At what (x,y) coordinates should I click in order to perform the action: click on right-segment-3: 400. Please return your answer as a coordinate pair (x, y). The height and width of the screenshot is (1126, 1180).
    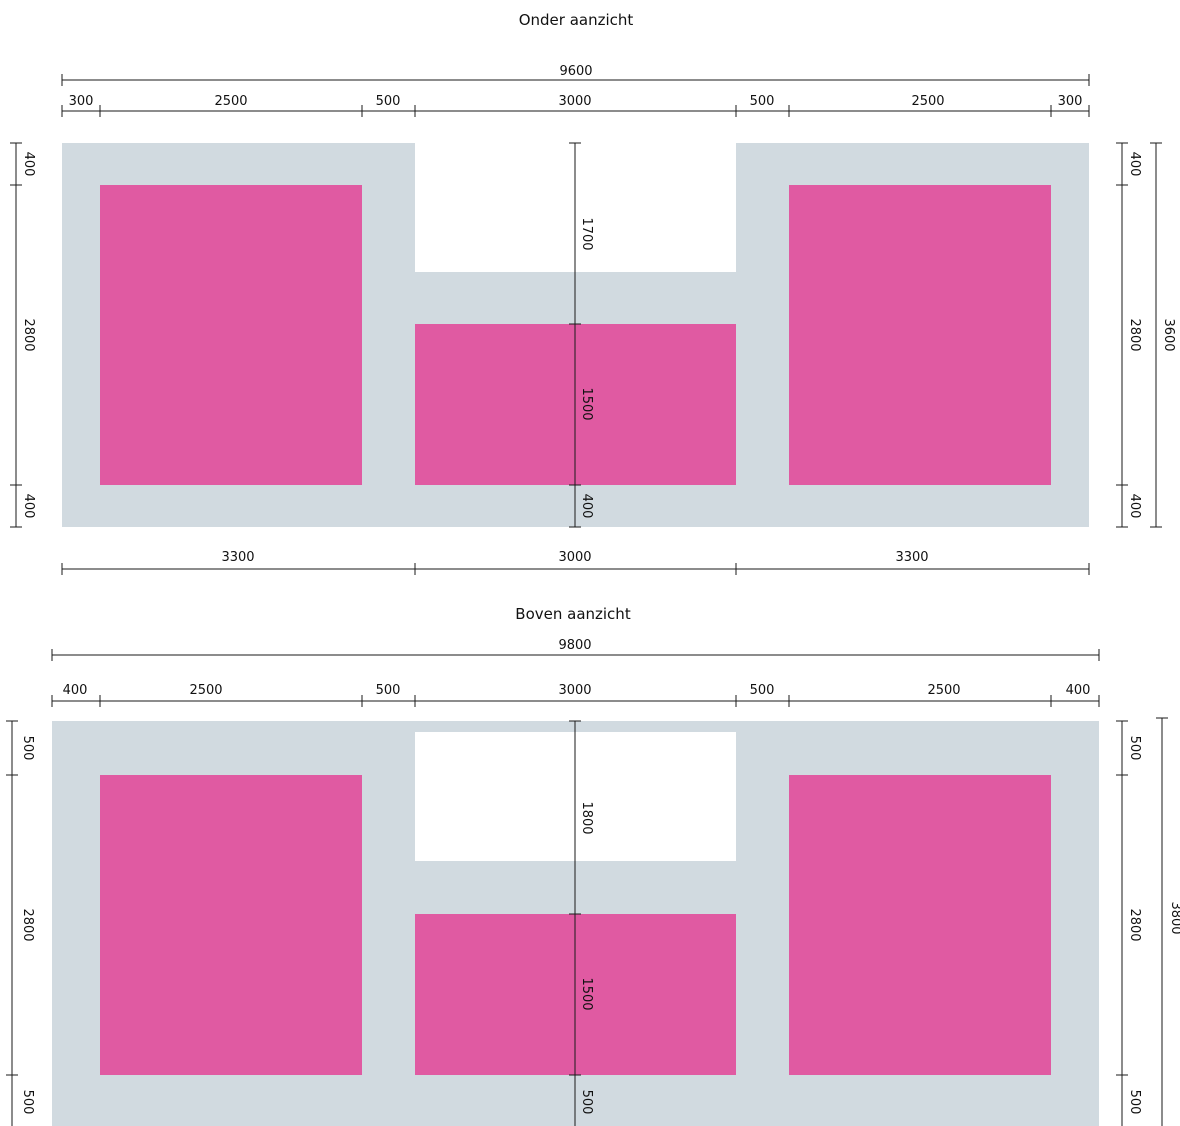
    Looking at the image, I should click on (1134, 506).